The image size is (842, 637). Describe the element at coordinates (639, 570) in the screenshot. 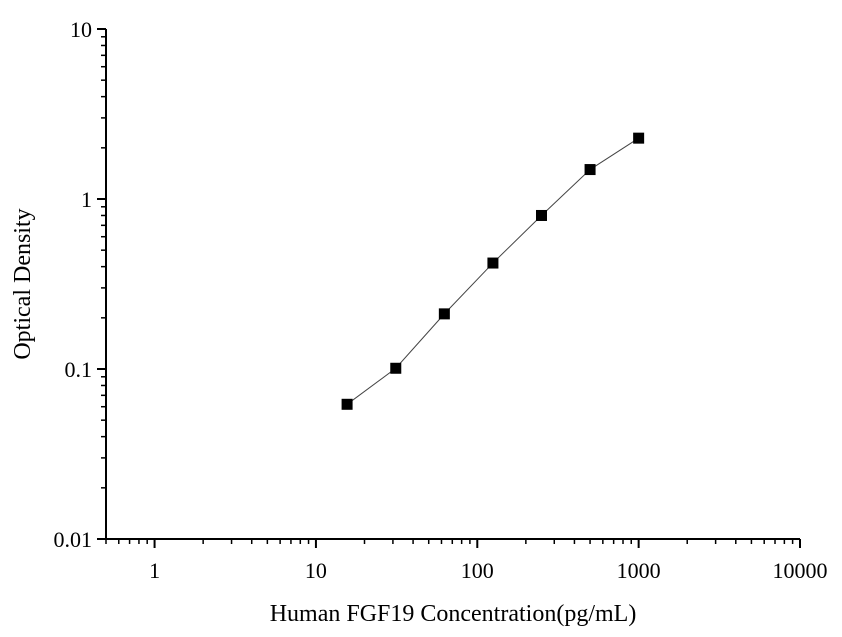

I see `x-tick-label: 1000` at that location.